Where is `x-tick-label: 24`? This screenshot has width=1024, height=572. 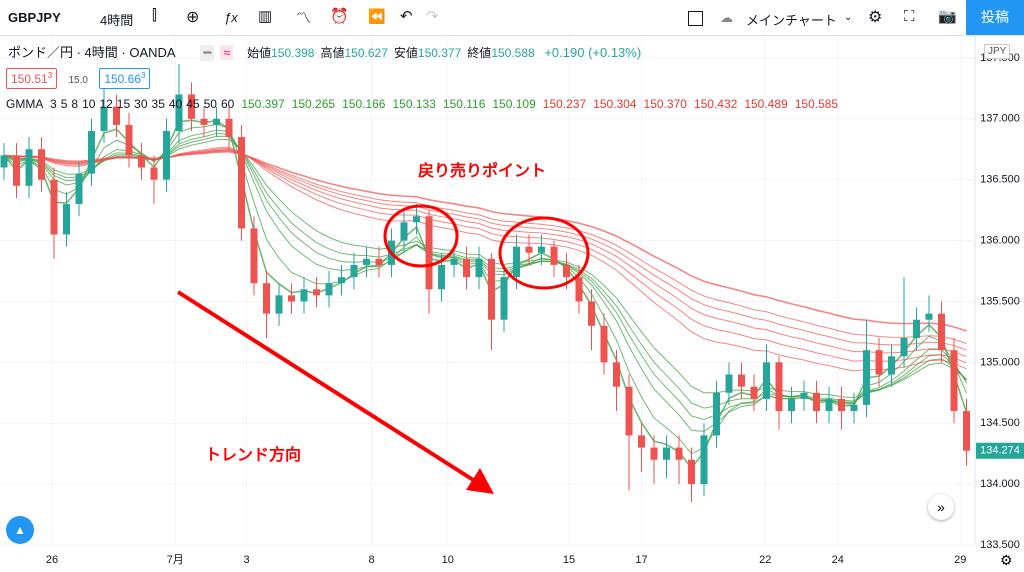 x-tick-label: 24 is located at coordinates (838, 560).